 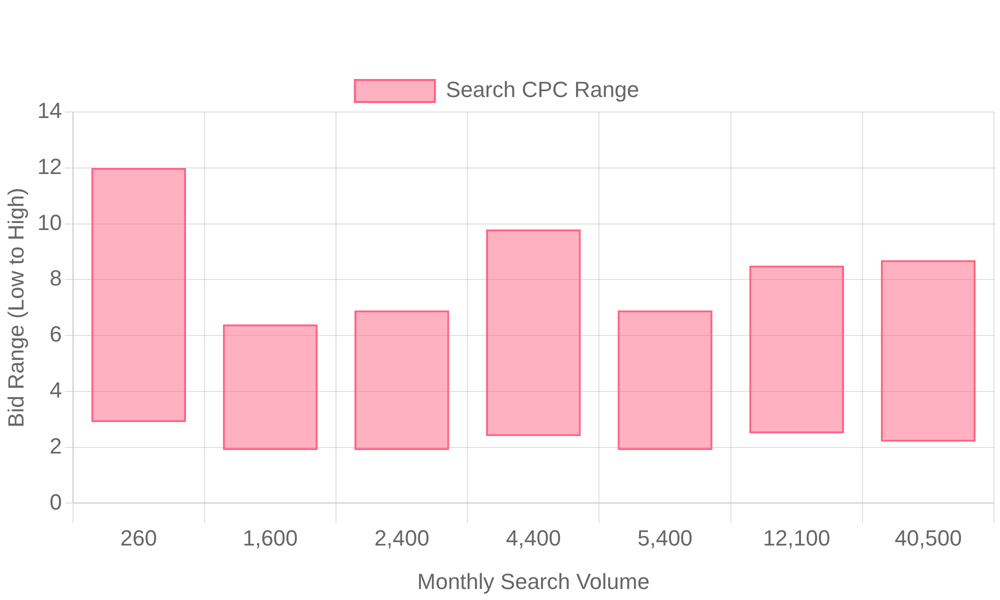 I want to click on y-tick-label: 6, so click(x=56, y=334).